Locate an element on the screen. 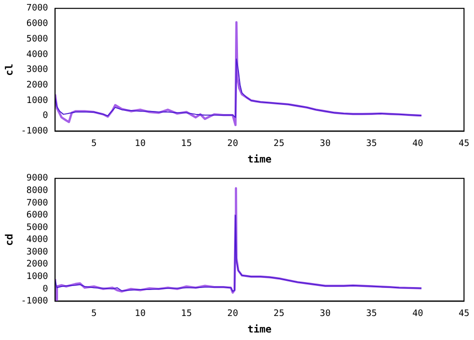 This screenshot has height=340, width=474. y-axis-title: cd is located at coordinates (10, 240).